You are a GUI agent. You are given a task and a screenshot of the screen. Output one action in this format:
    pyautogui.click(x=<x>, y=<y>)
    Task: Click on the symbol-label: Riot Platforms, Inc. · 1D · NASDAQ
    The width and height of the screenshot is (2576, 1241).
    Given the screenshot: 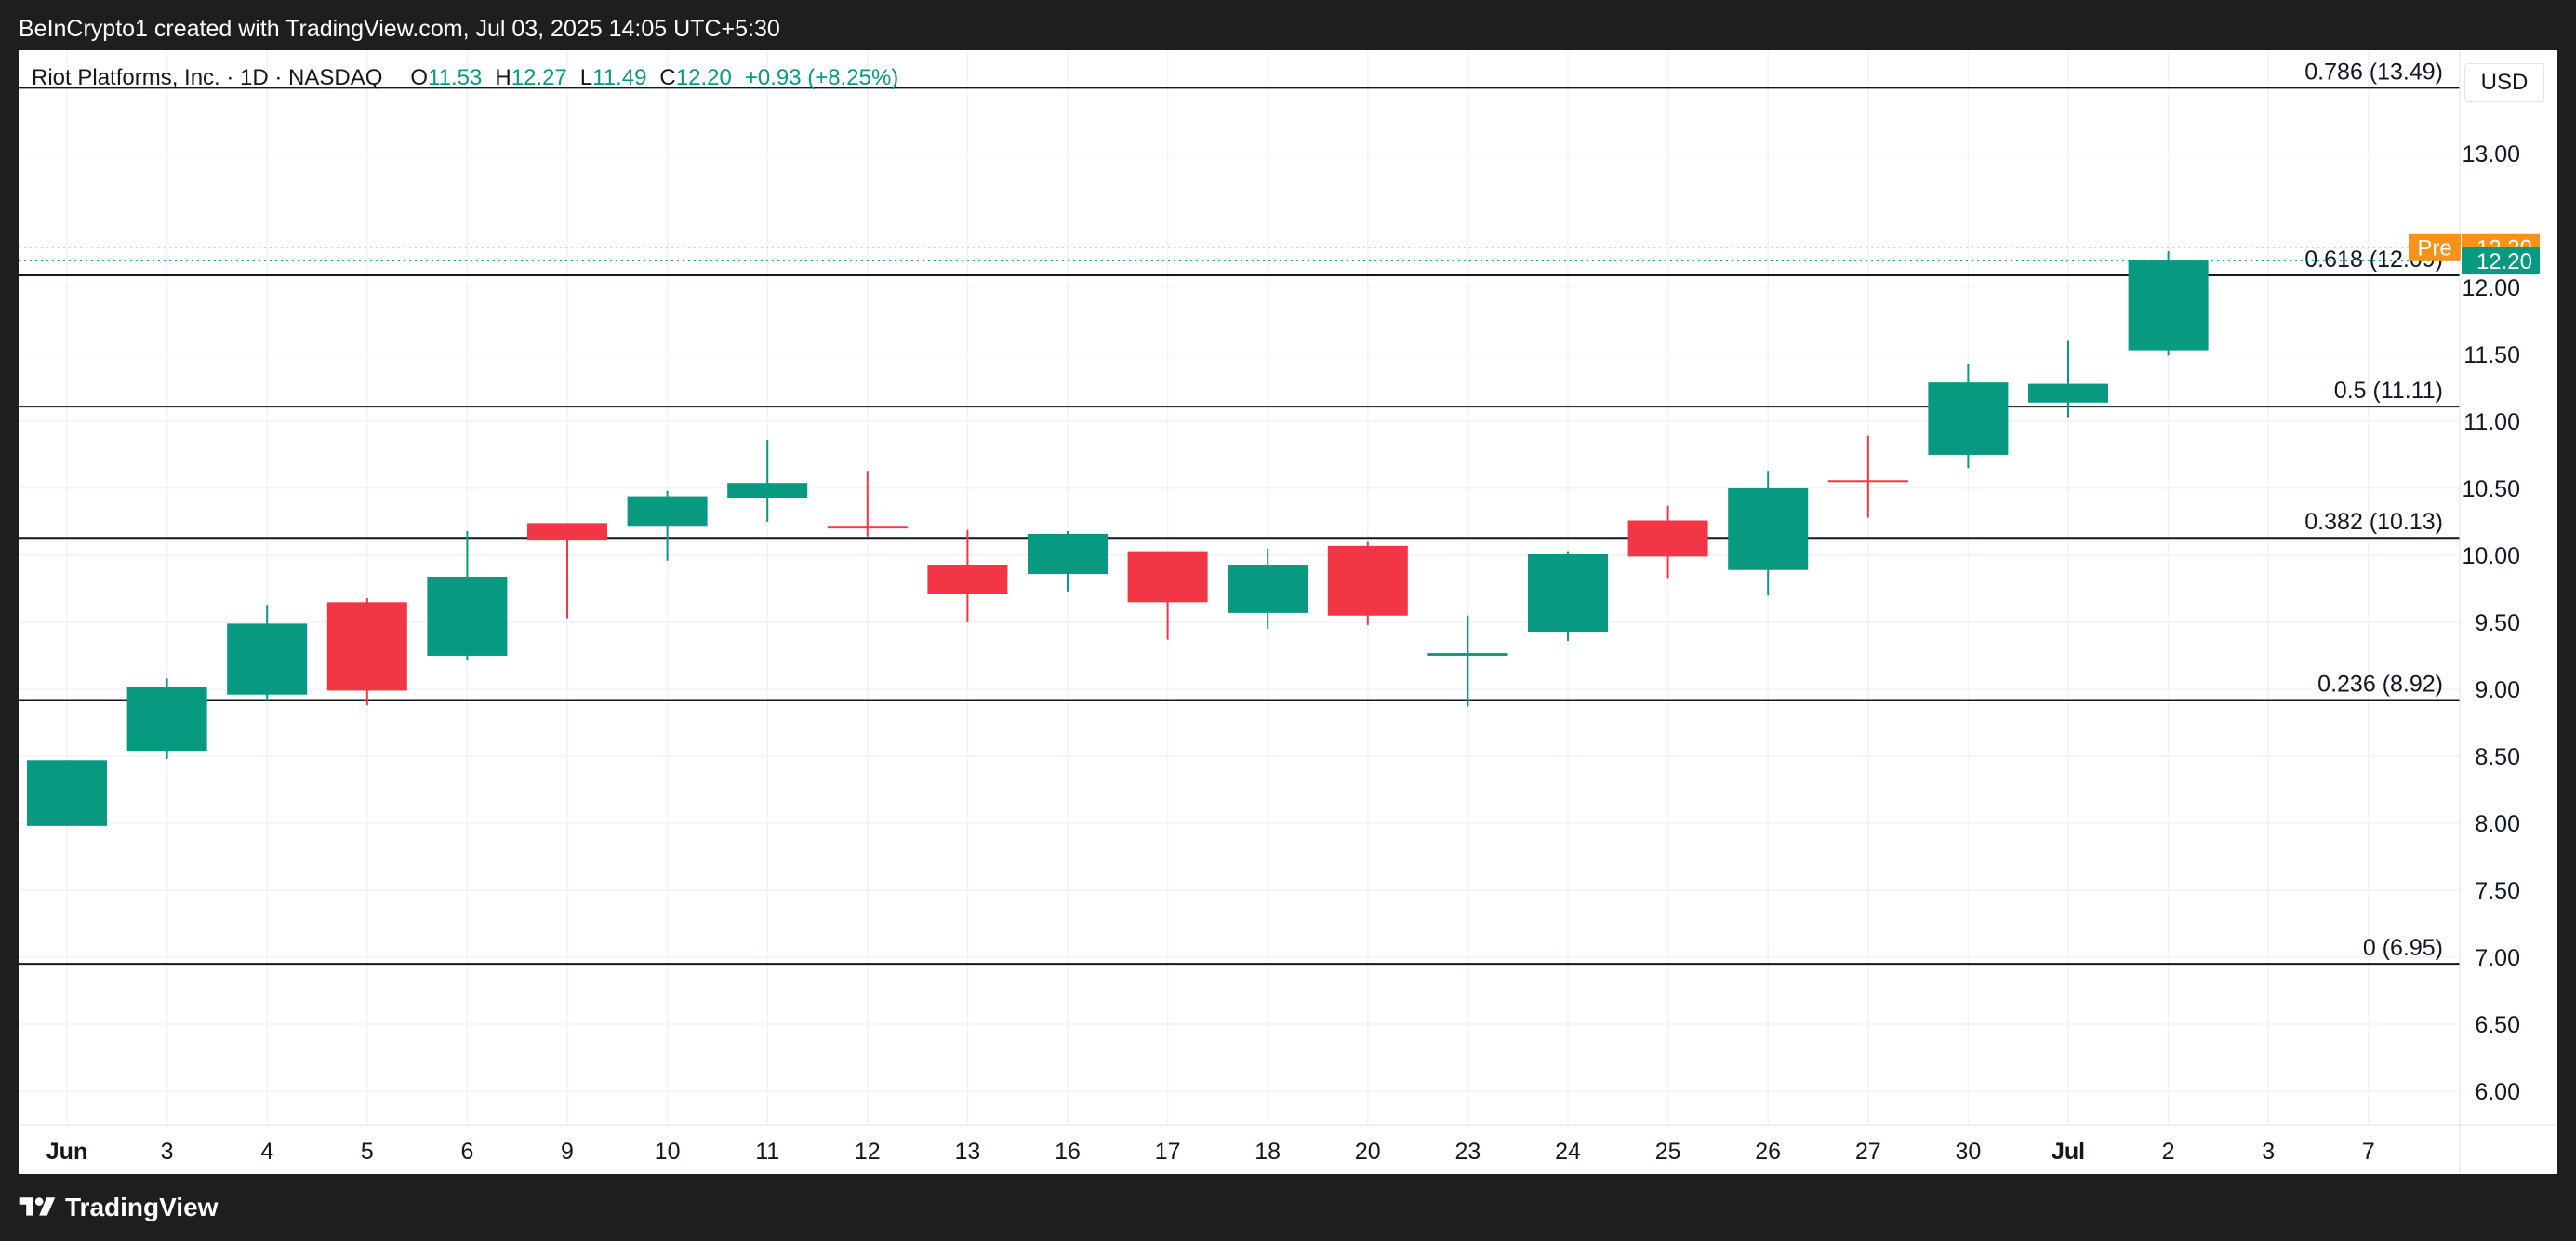 What is the action you would take?
    pyautogui.click(x=207, y=77)
    